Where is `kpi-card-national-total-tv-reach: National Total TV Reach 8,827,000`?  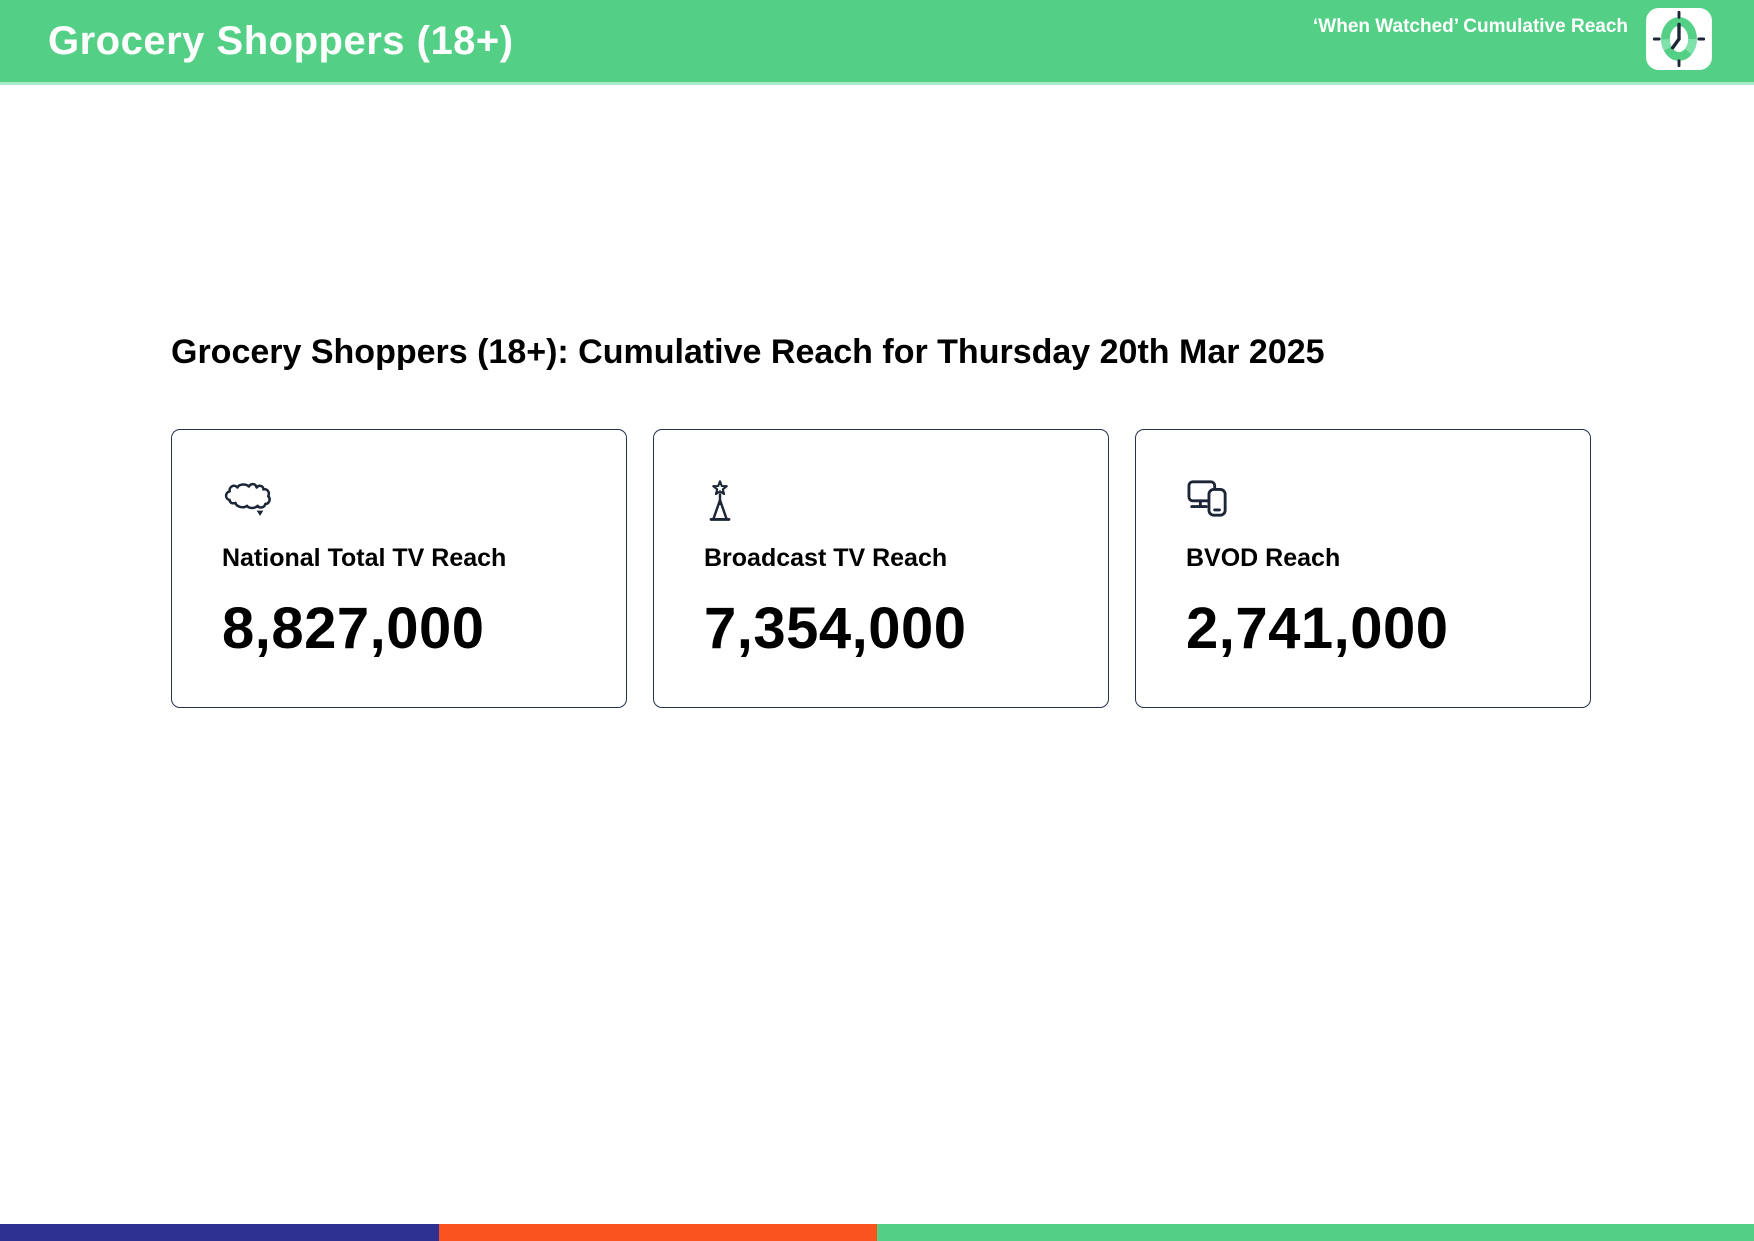 kpi-card-national-total-tv-reach: National Total TV Reach 8,827,000 is located at coordinates (399, 568).